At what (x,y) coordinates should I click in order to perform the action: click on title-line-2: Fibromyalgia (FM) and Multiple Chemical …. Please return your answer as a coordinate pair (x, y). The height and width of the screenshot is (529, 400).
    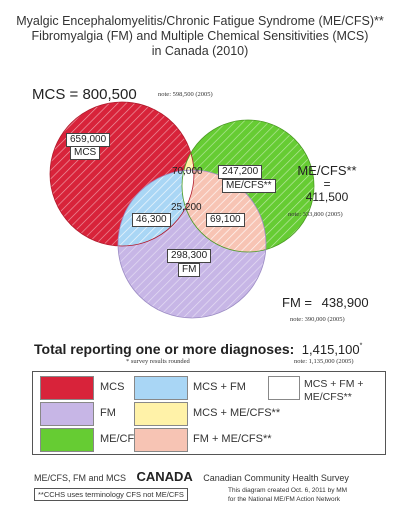
    Looking at the image, I should click on (200, 36).